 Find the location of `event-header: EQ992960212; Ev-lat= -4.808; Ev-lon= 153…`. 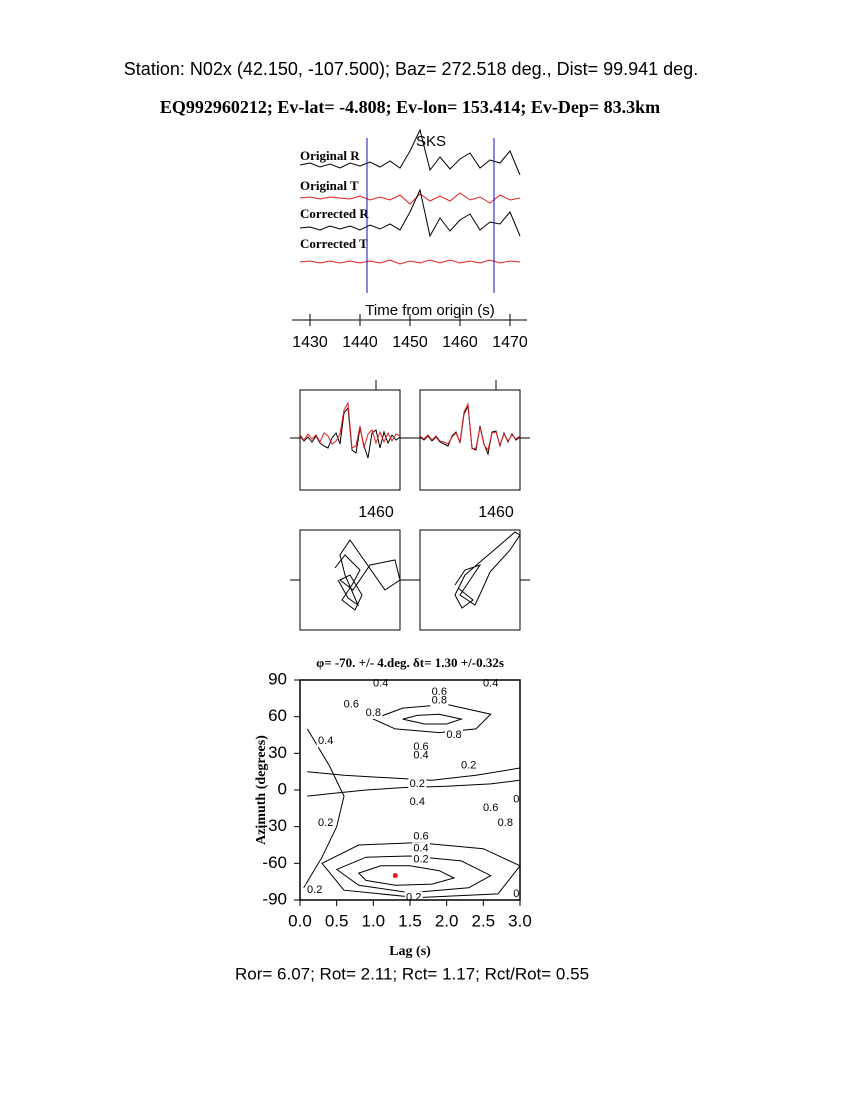

event-header: EQ992960212; Ev-lat= -4.808; Ev-lon= 153… is located at coordinates (410, 107).